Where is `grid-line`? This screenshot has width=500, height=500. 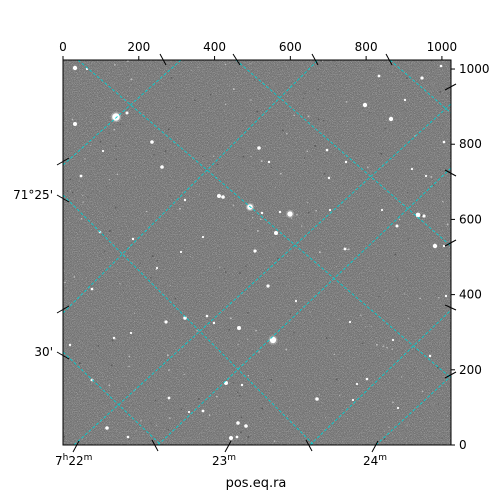
grid-line is located at coordinates (420, 87).